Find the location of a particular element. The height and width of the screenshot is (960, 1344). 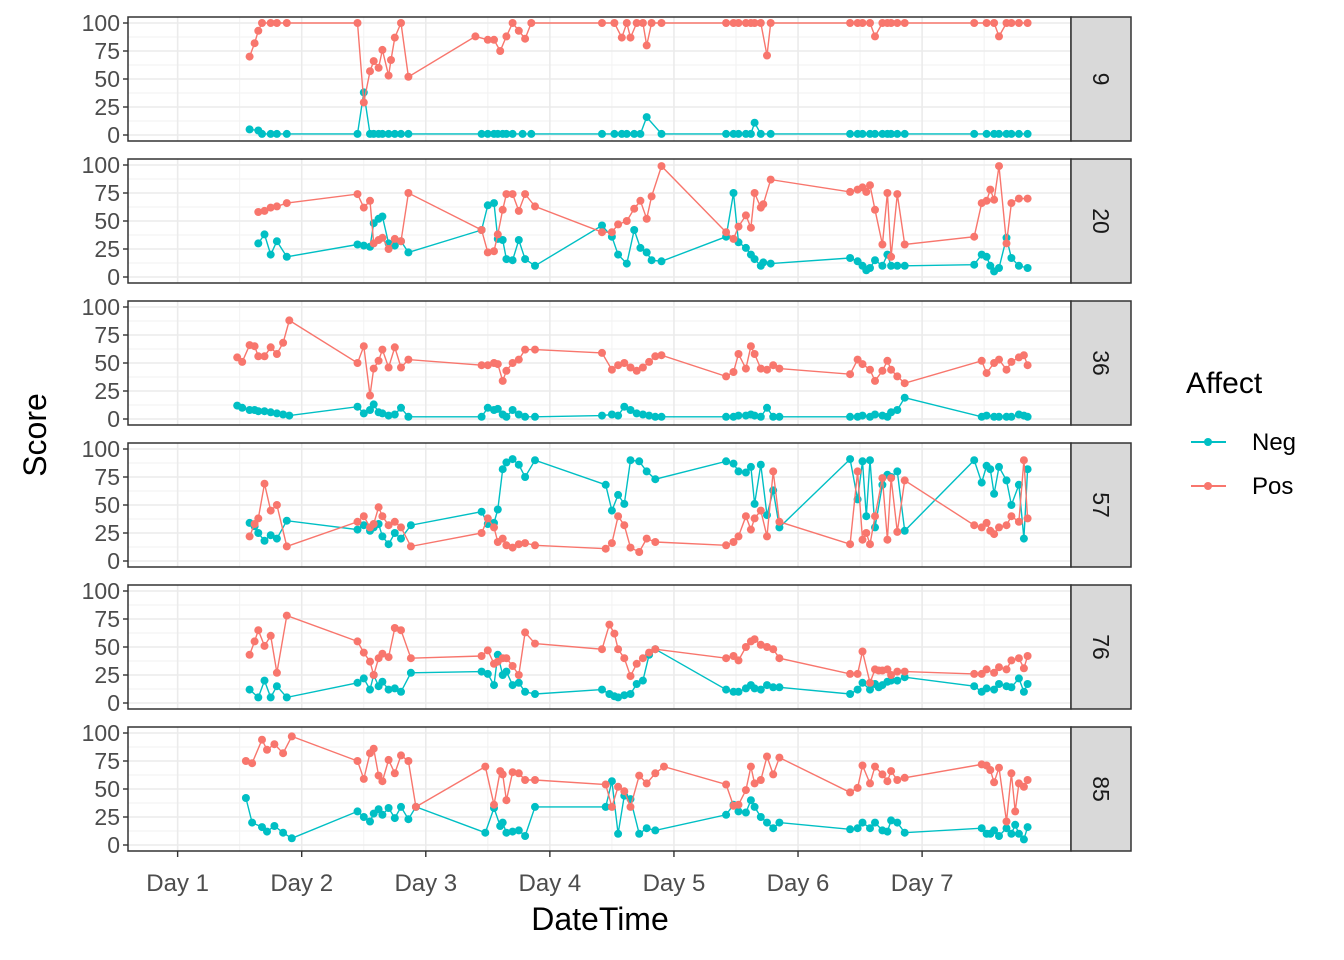

facet-strip is located at coordinates (1101, 789).